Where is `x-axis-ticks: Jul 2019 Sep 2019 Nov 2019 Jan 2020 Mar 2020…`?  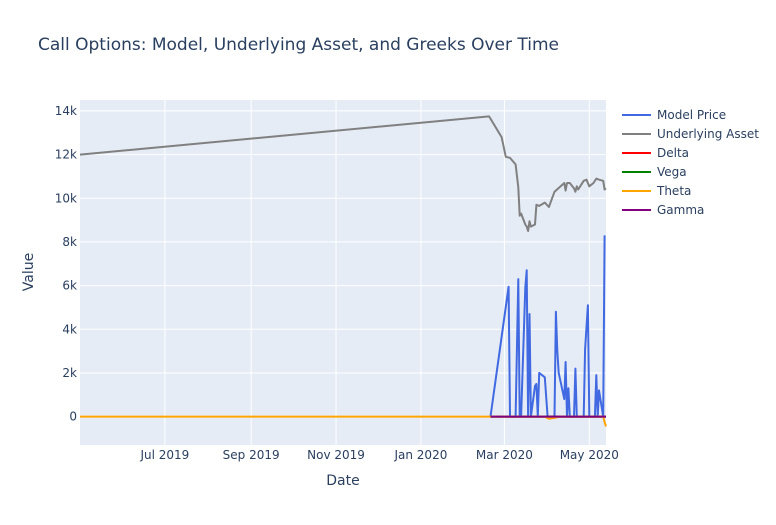 x-axis-ticks: Jul 2019 Sep 2019 Nov 2019 Jan 2020 Mar 2020… is located at coordinates (378, 455).